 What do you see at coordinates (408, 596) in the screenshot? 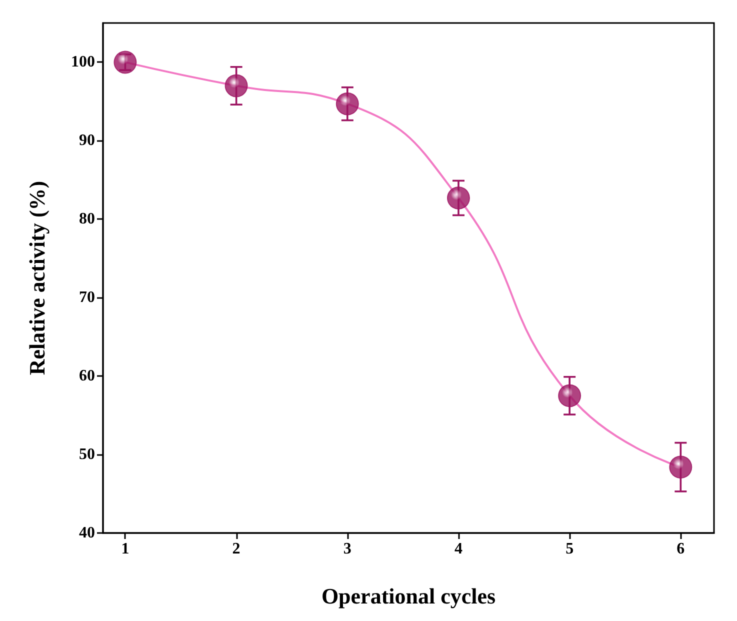
I see `x-axis-title: Operational cycles` at bounding box center [408, 596].